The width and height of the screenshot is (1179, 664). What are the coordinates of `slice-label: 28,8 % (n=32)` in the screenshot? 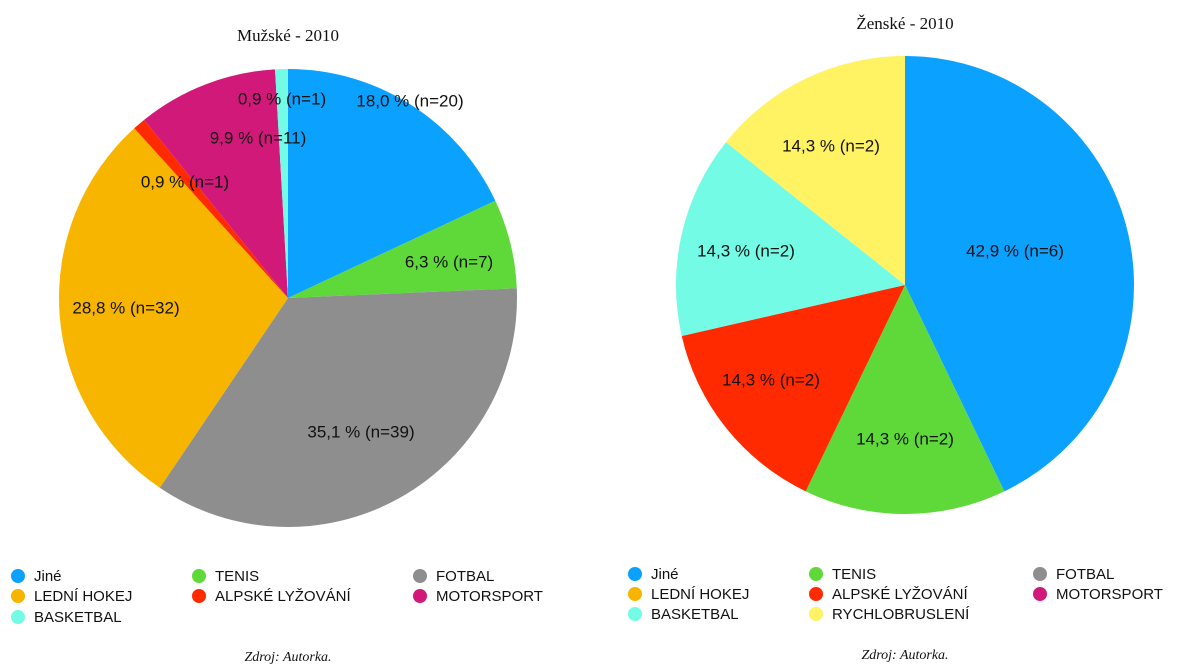 It's located at (125, 307).